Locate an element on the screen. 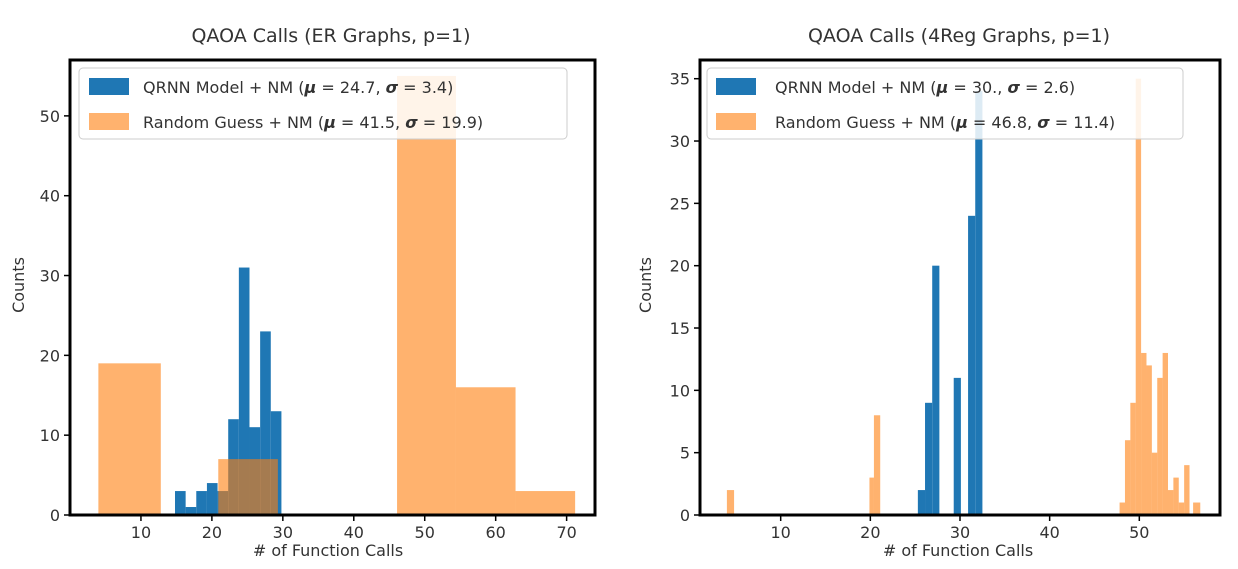  x-tick-label: 60 is located at coordinates (495, 532).